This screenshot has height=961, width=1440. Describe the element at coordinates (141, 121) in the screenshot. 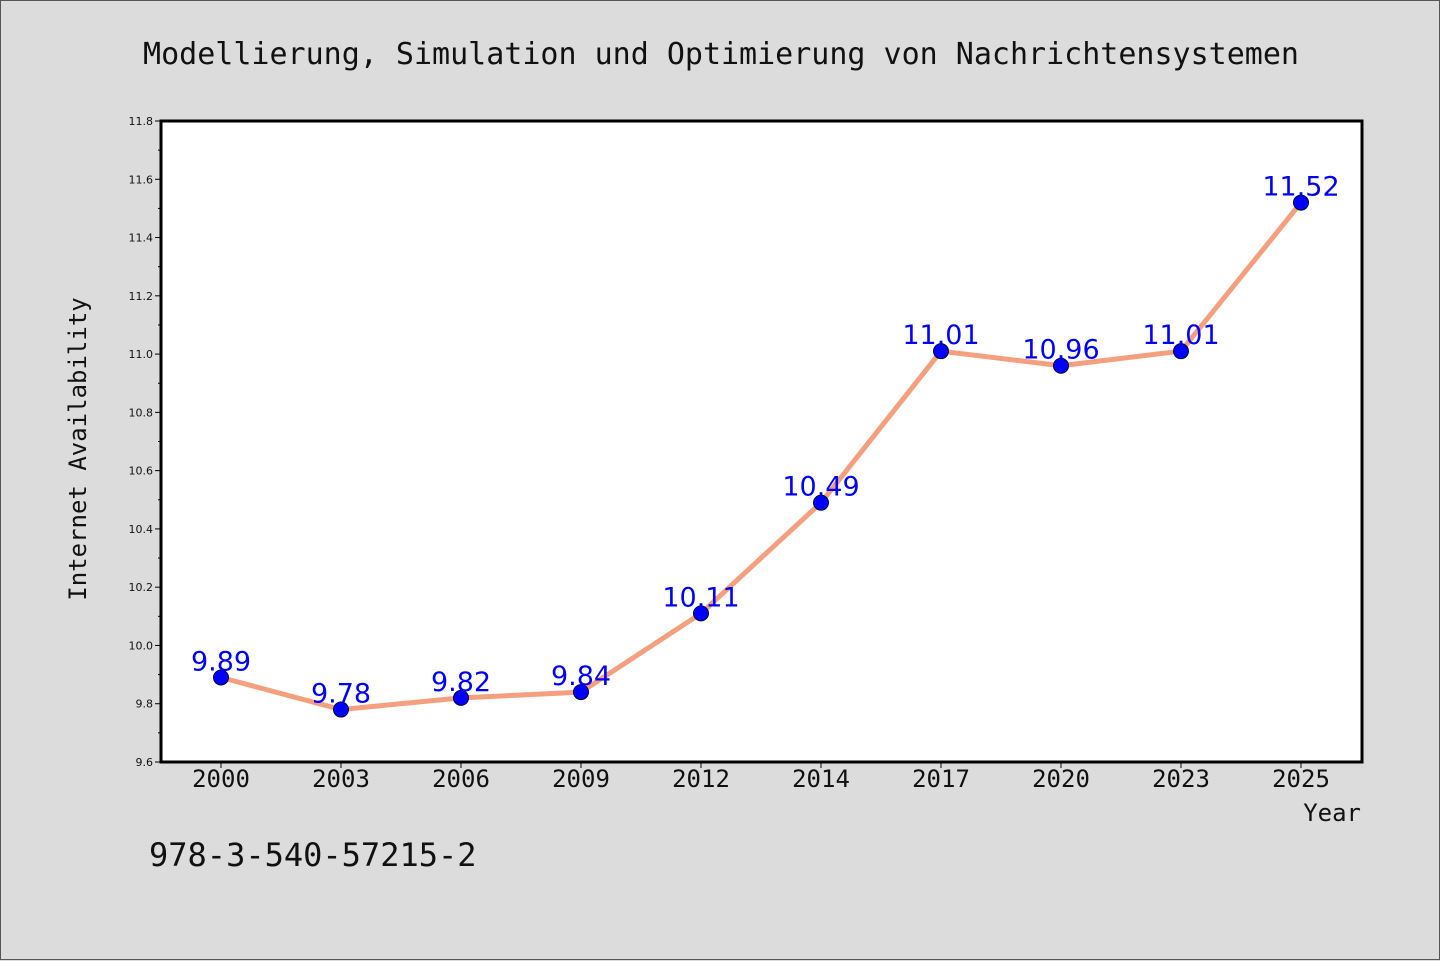

I see `y-tick-label: 11.8` at that location.